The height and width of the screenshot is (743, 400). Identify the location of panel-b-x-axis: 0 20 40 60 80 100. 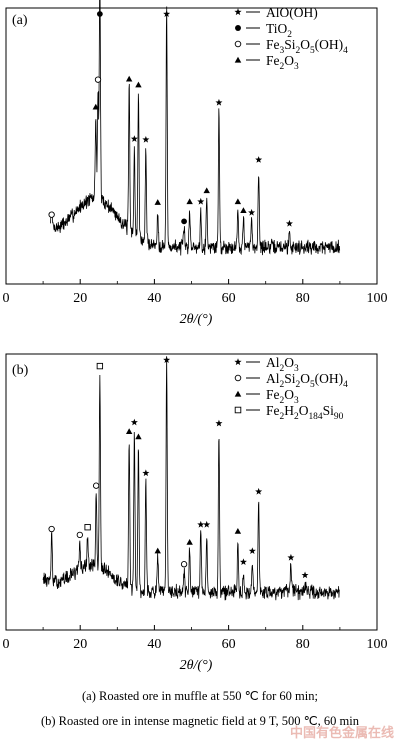
(195, 638).